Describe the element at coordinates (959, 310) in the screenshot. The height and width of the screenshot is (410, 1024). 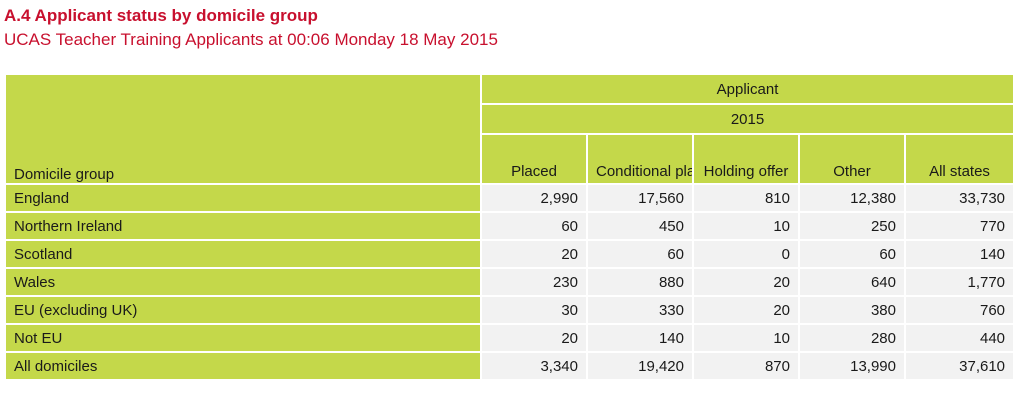
I see `cell-value: 760` at that location.